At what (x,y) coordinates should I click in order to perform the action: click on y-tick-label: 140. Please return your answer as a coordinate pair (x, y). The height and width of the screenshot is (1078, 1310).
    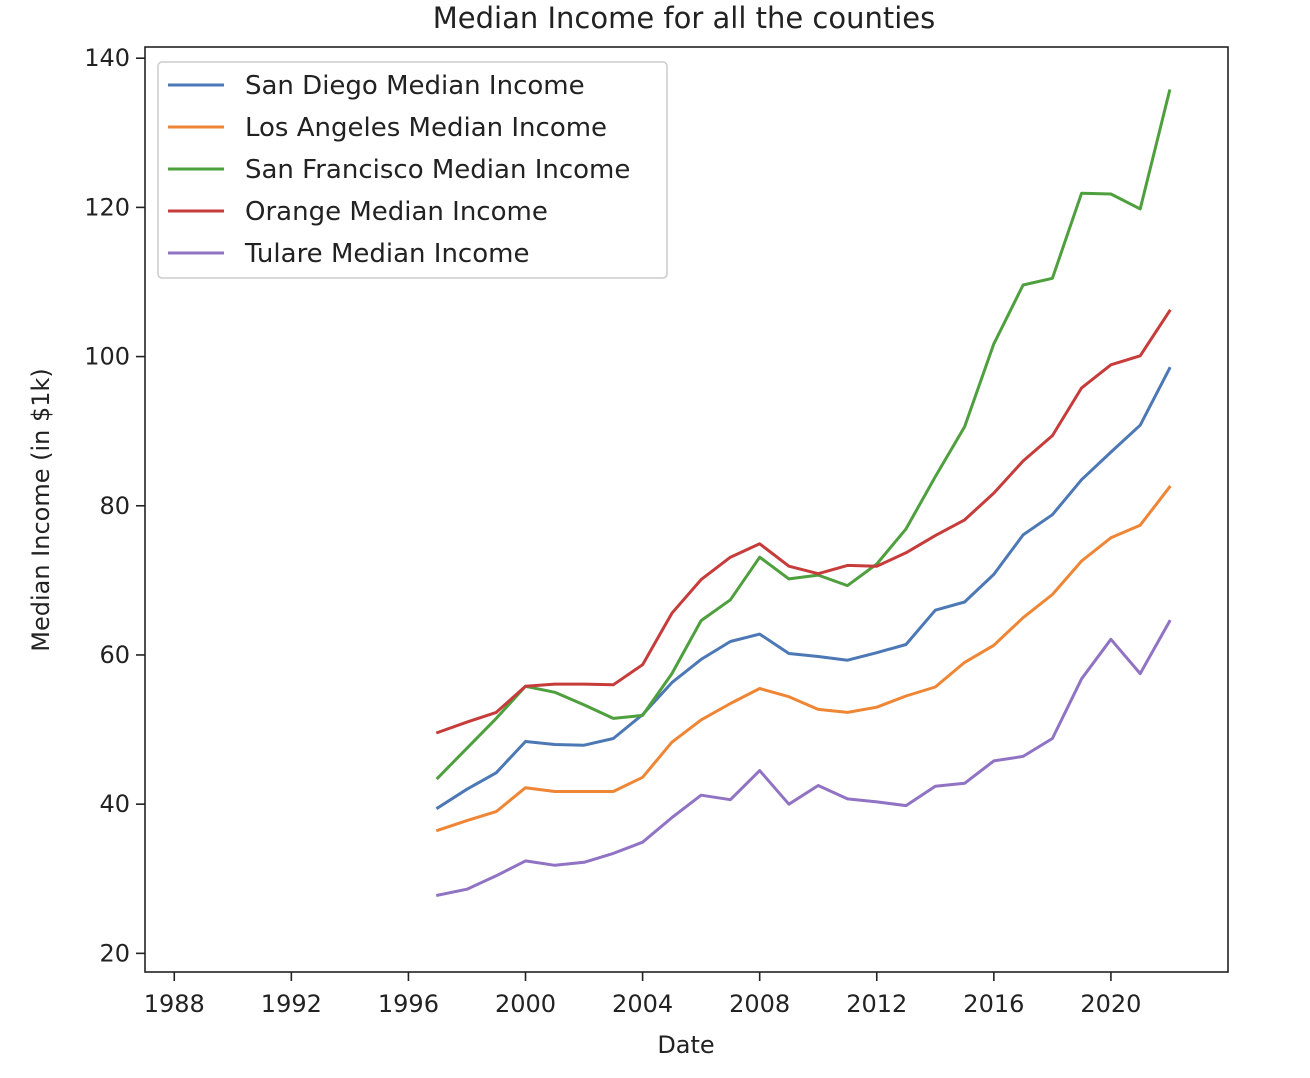
    Looking at the image, I should click on (107, 58).